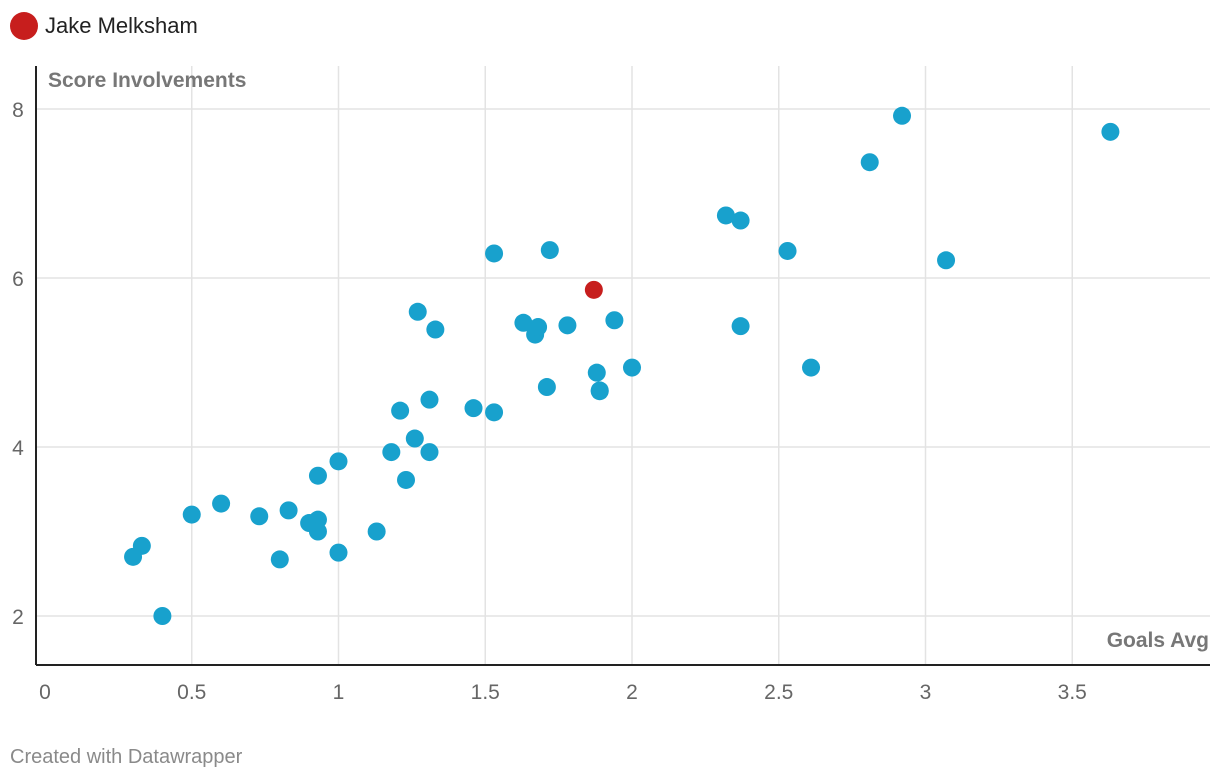 This screenshot has height=782, width=1220. What do you see at coordinates (147, 80) in the screenshot?
I see `y-axis-title: Score Involvements` at bounding box center [147, 80].